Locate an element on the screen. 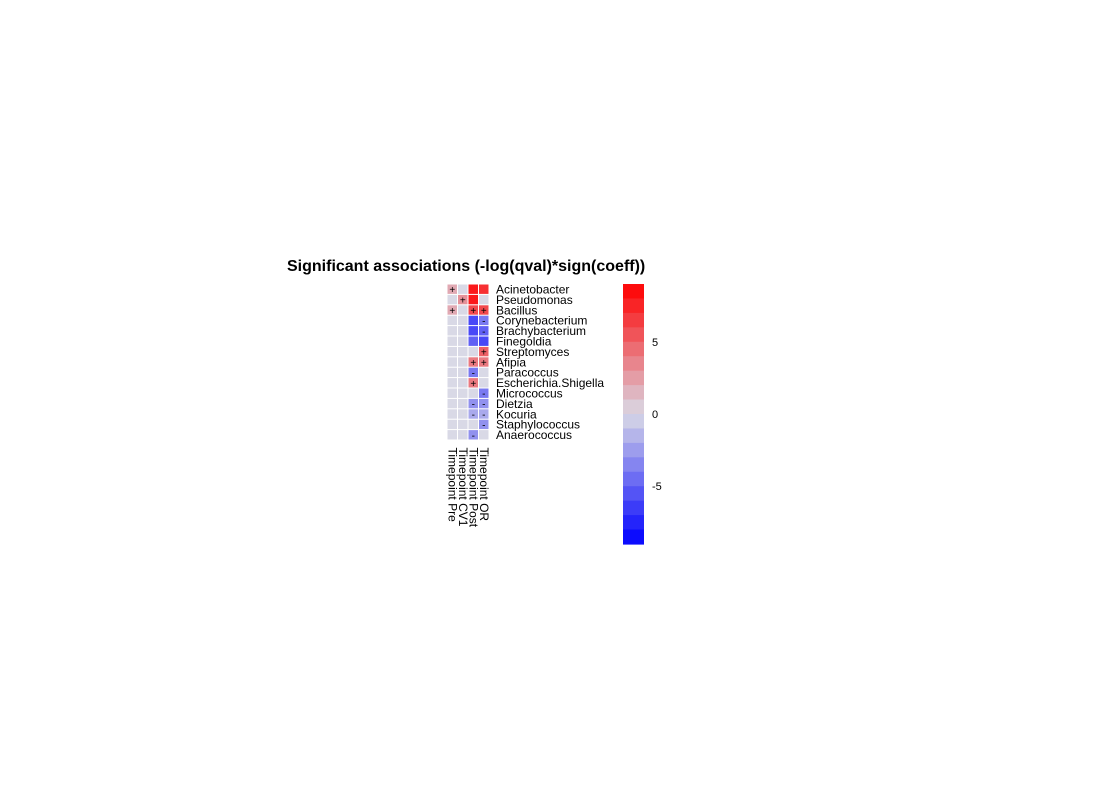  row-label: Dietzia is located at coordinates (514, 404).